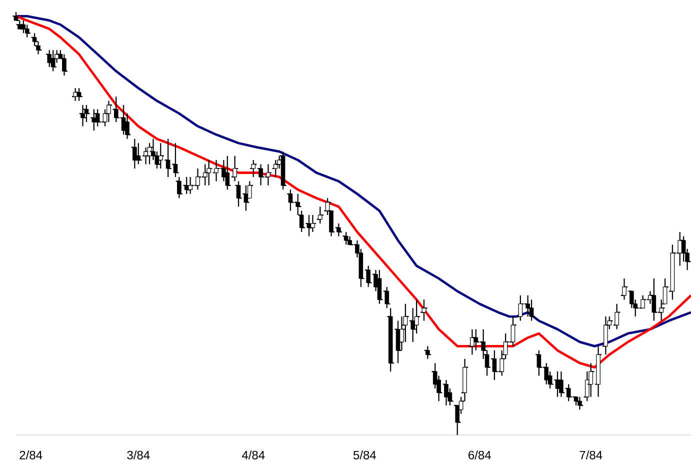 The height and width of the screenshot is (470, 691). Describe the element at coordinates (31, 455) in the screenshot. I see `x-tick-label: 2/84` at that location.